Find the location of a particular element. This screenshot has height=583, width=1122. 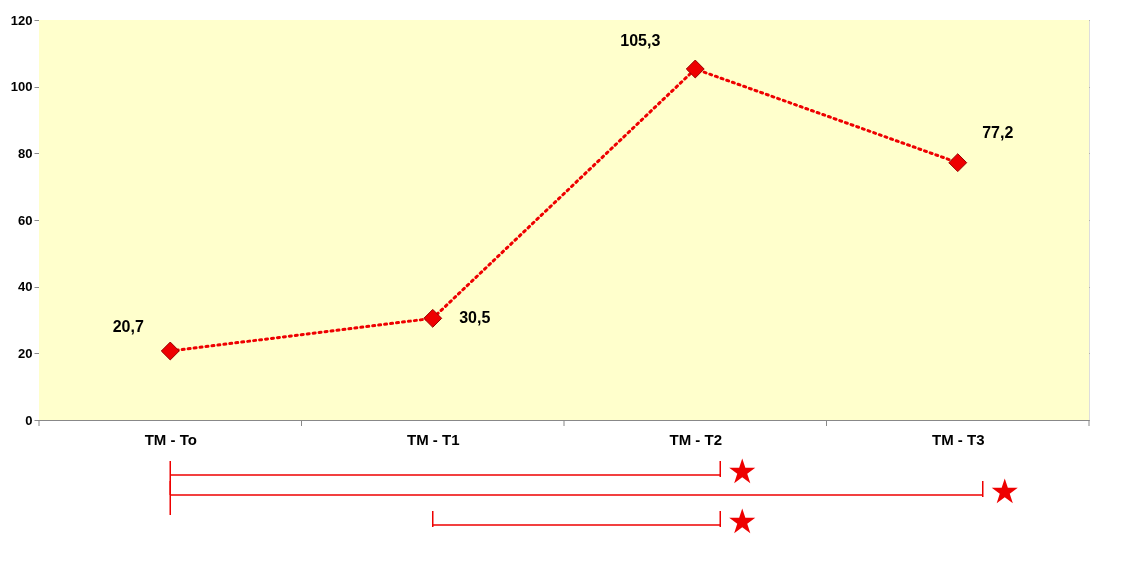

x-tick-label: TM - To is located at coordinates (170, 439).